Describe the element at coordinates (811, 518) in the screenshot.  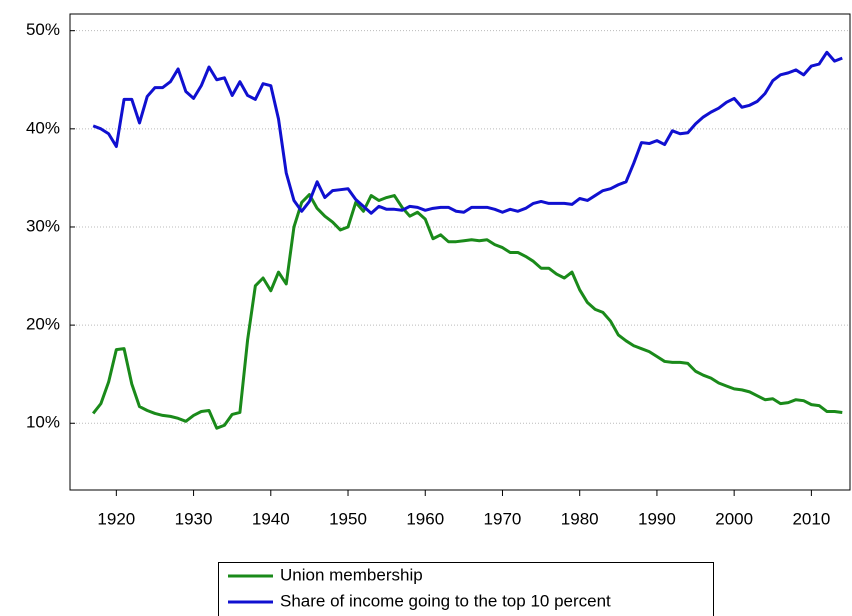
I see `x-tick-label: 2010` at that location.